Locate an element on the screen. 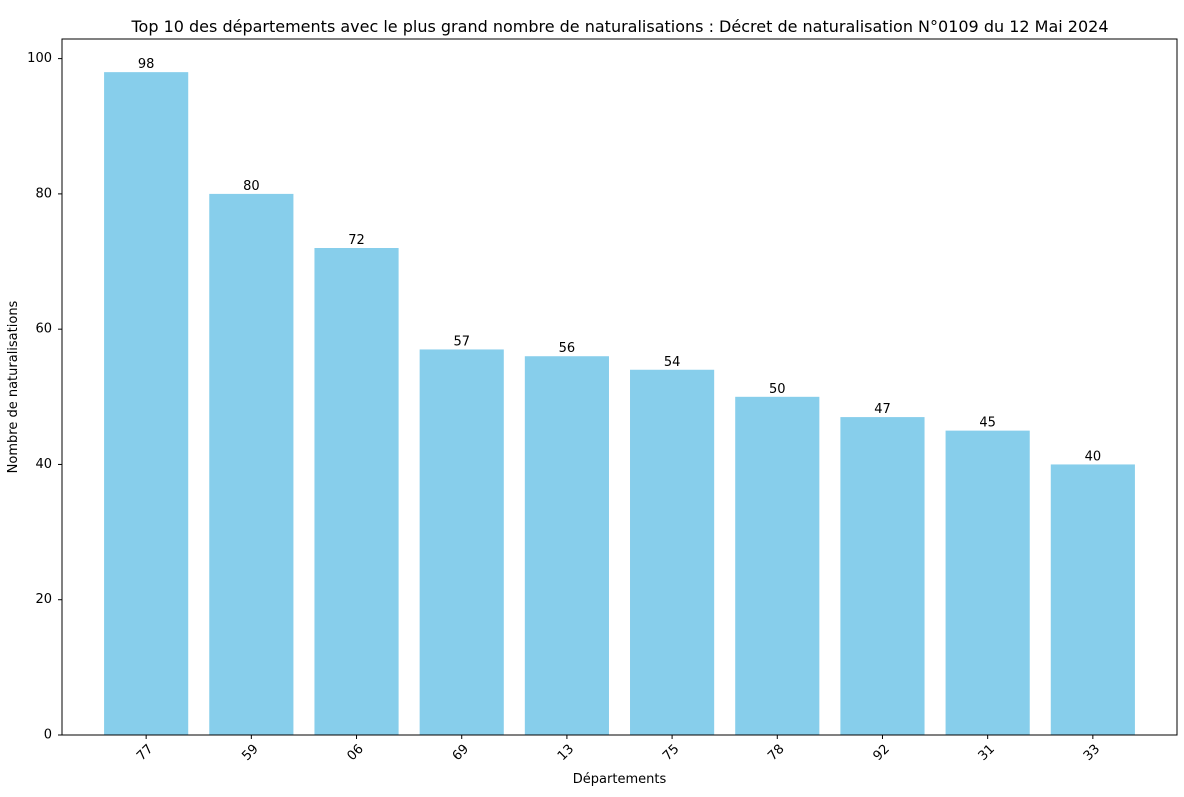  value-label-92: 47 is located at coordinates (882, 409).